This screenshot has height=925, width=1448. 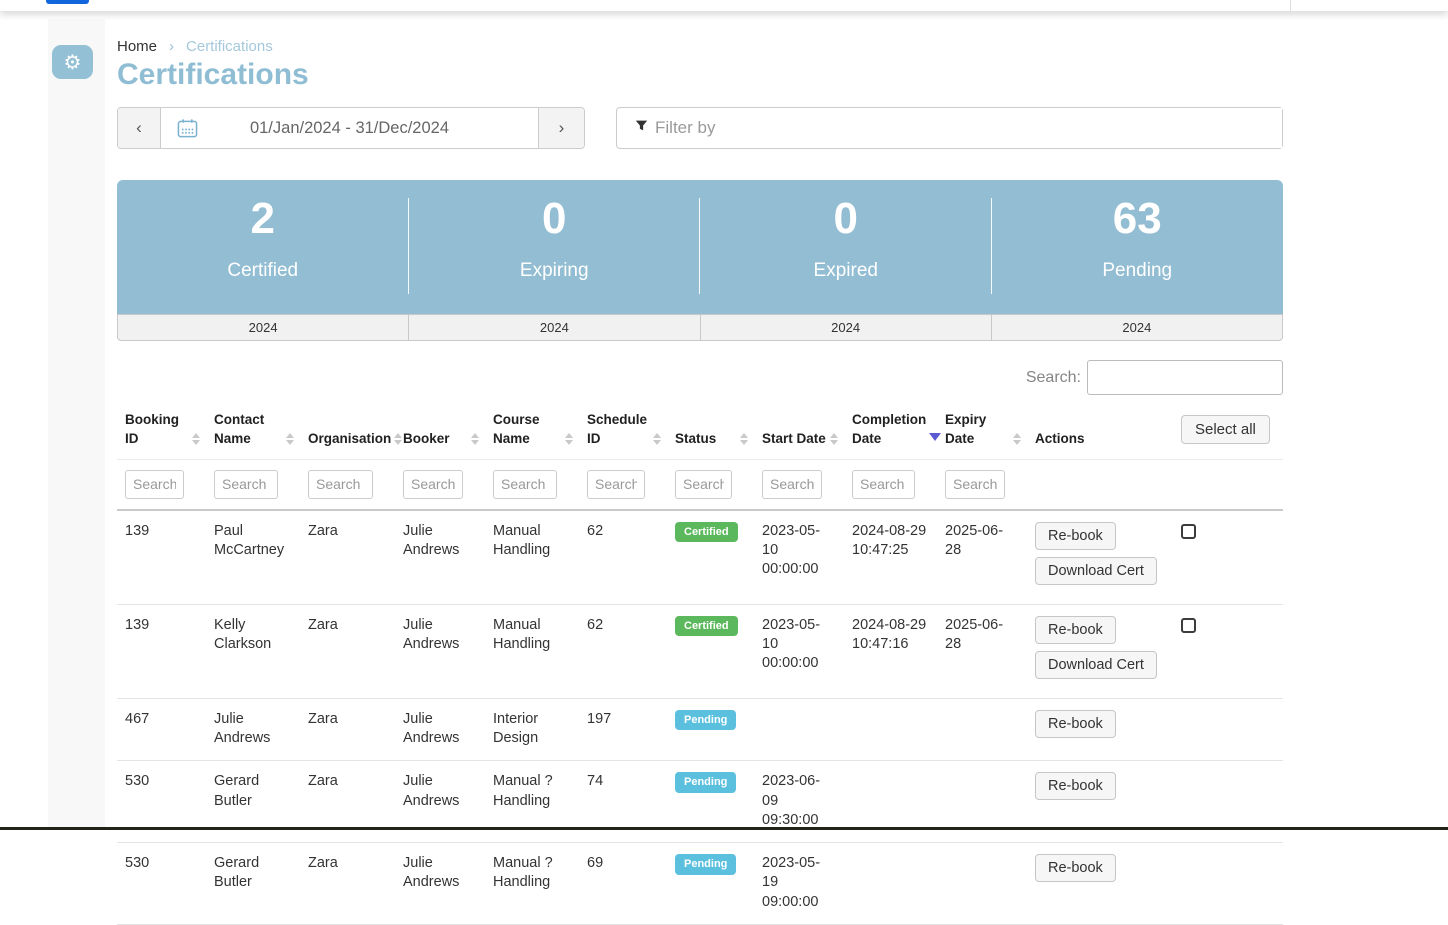 I want to click on column-header-expiry-date: Expiry Date, so click(x=982, y=431).